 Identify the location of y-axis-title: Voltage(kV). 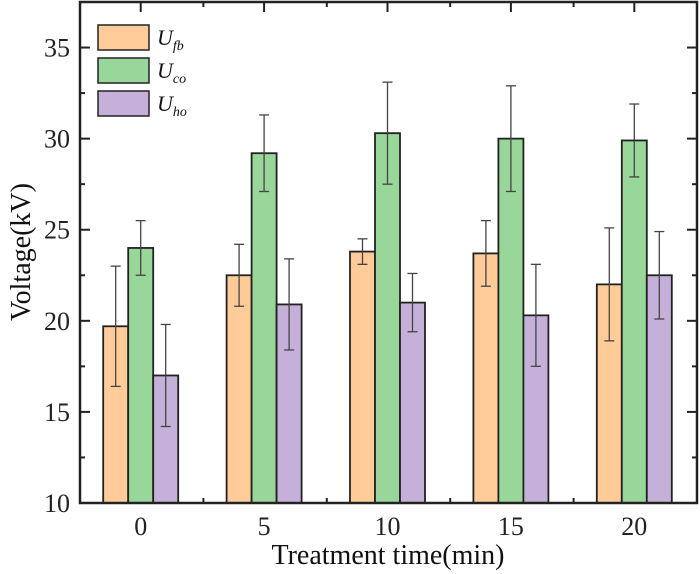
(21, 252).